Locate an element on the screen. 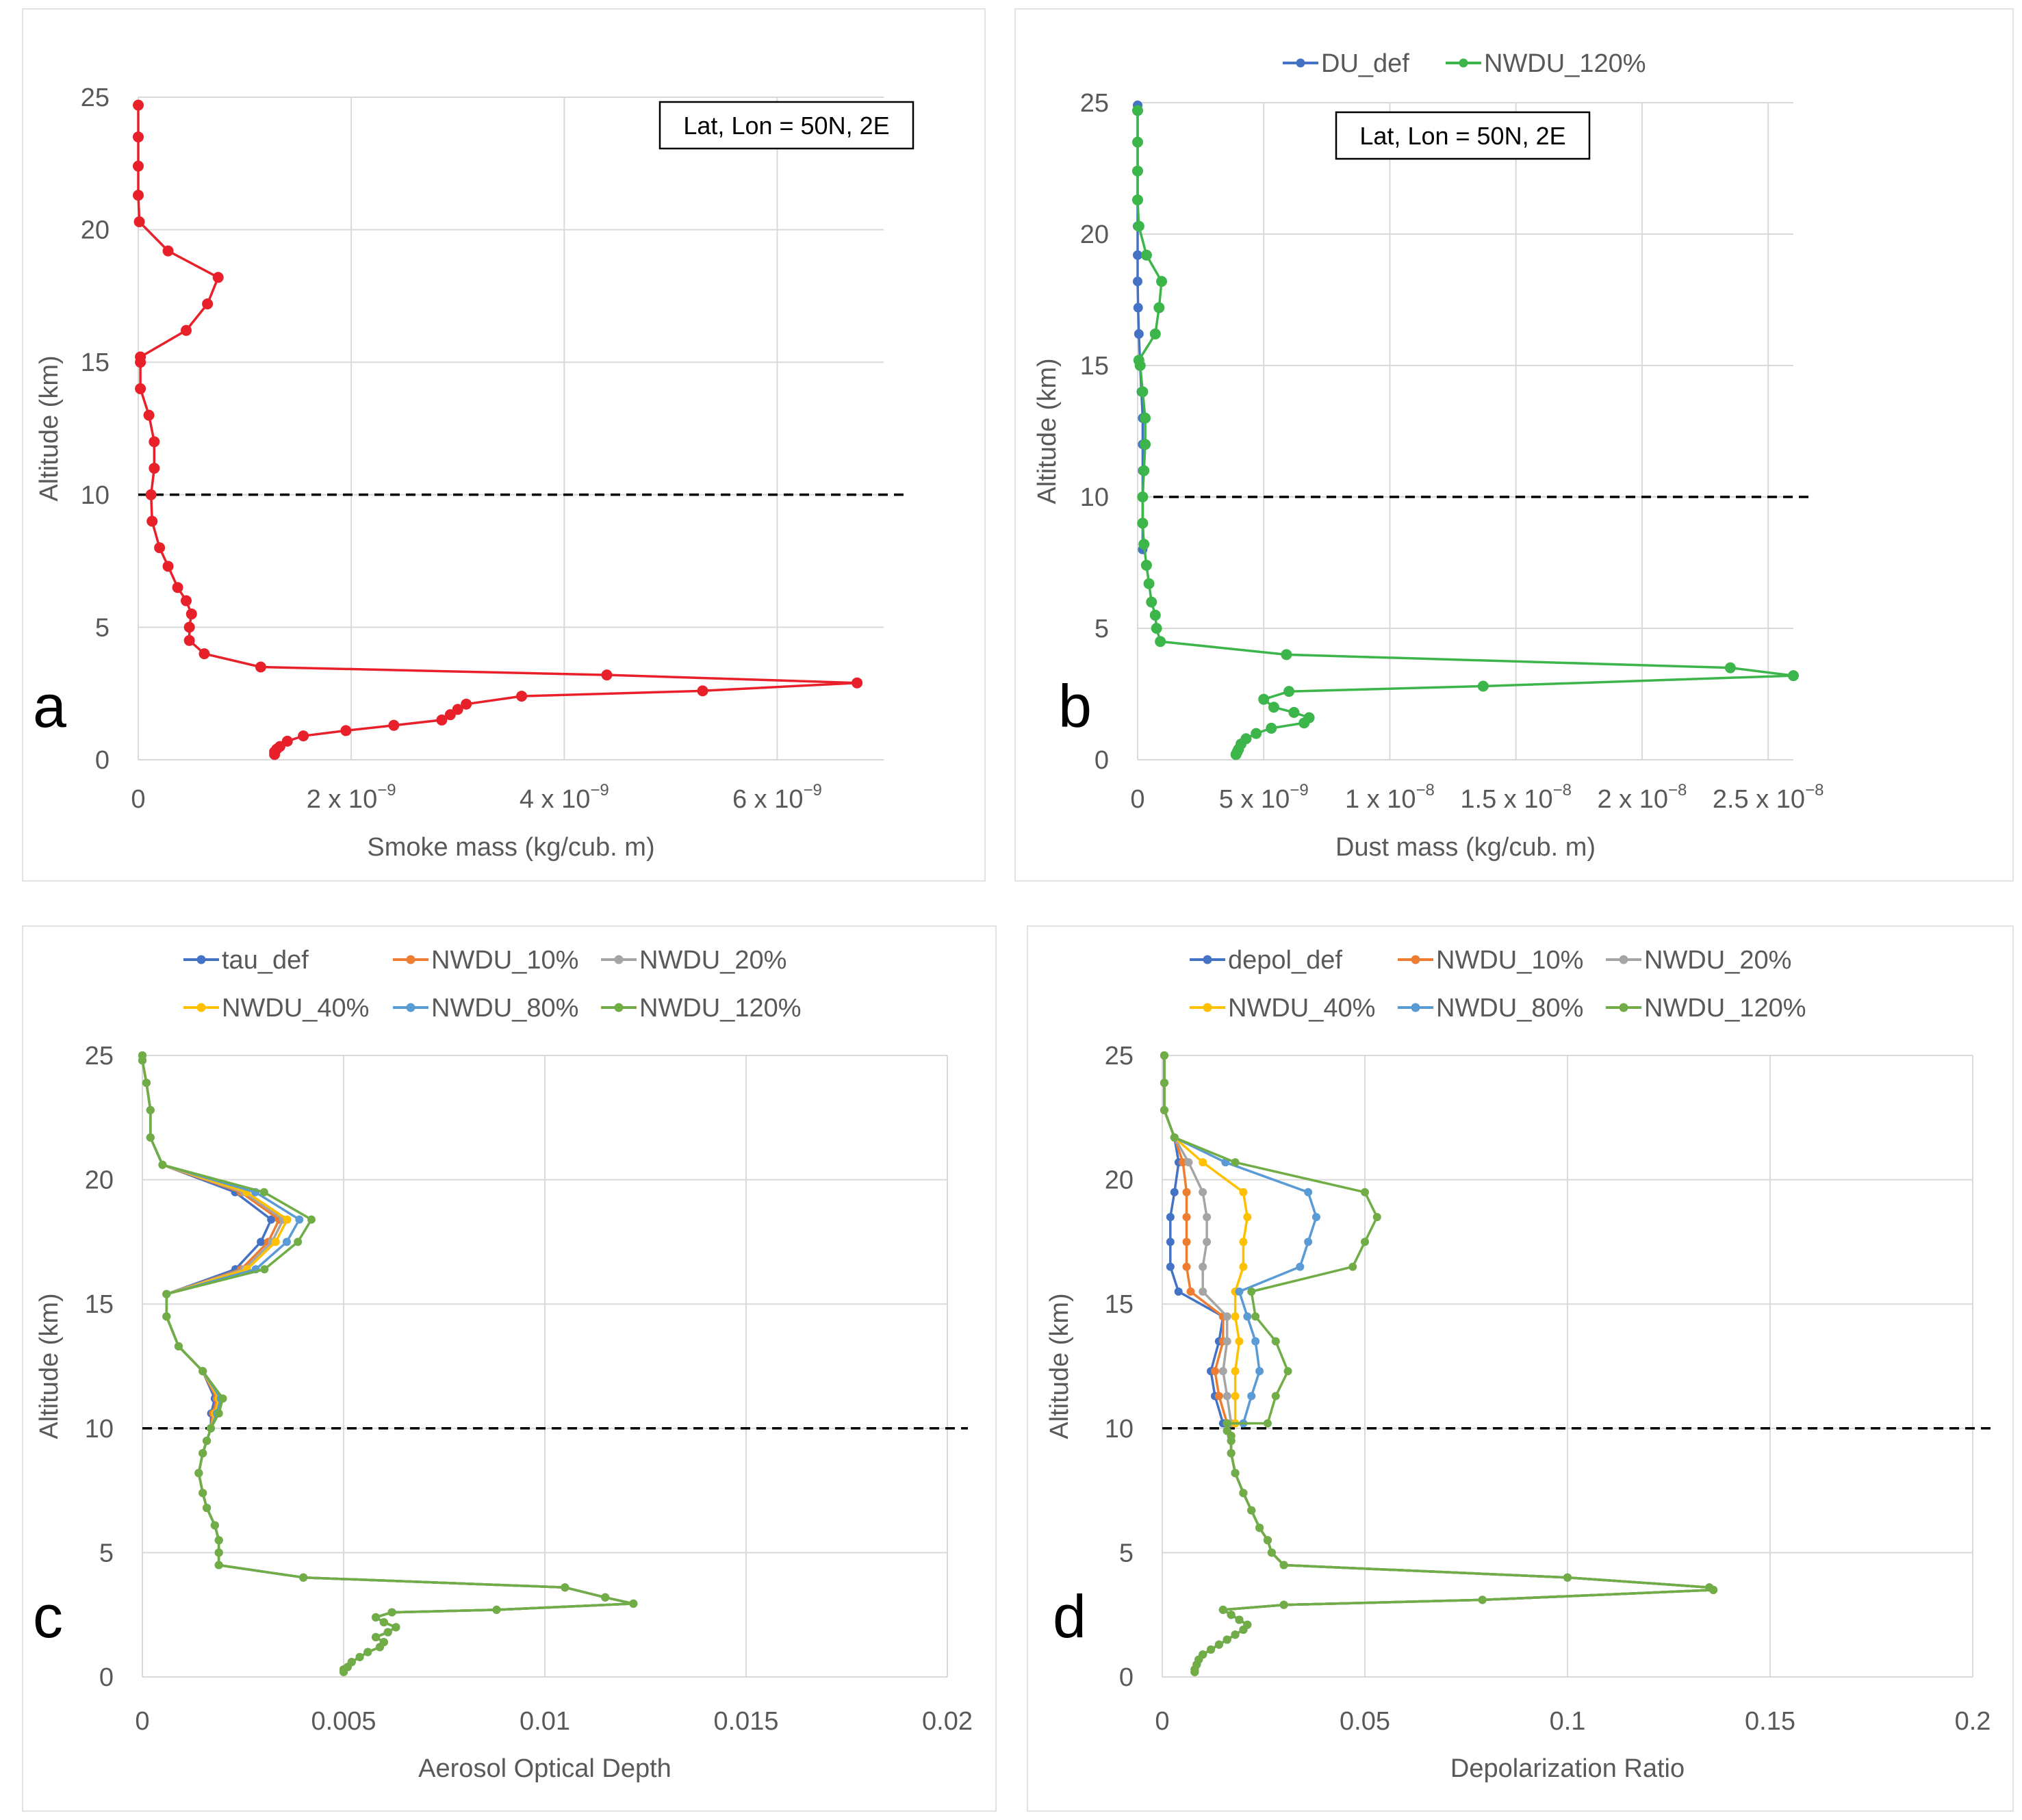  series-line-nwdu80 is located at coordinates (1439, 1363).